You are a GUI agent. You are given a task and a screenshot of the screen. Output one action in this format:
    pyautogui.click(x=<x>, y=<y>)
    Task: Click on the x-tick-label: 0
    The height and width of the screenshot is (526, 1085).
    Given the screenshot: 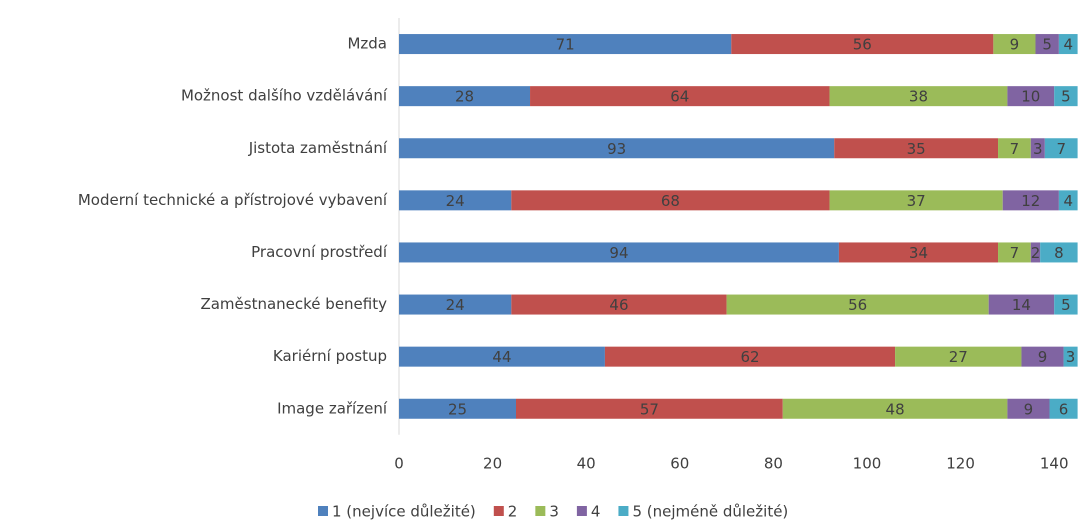 What is the action you would take?
    pyautogui.click(x=399, y=464)
    